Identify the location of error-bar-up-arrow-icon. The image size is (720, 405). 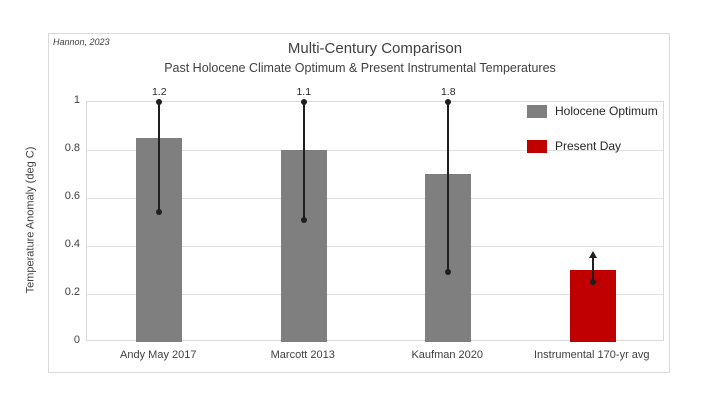
(592, 254).